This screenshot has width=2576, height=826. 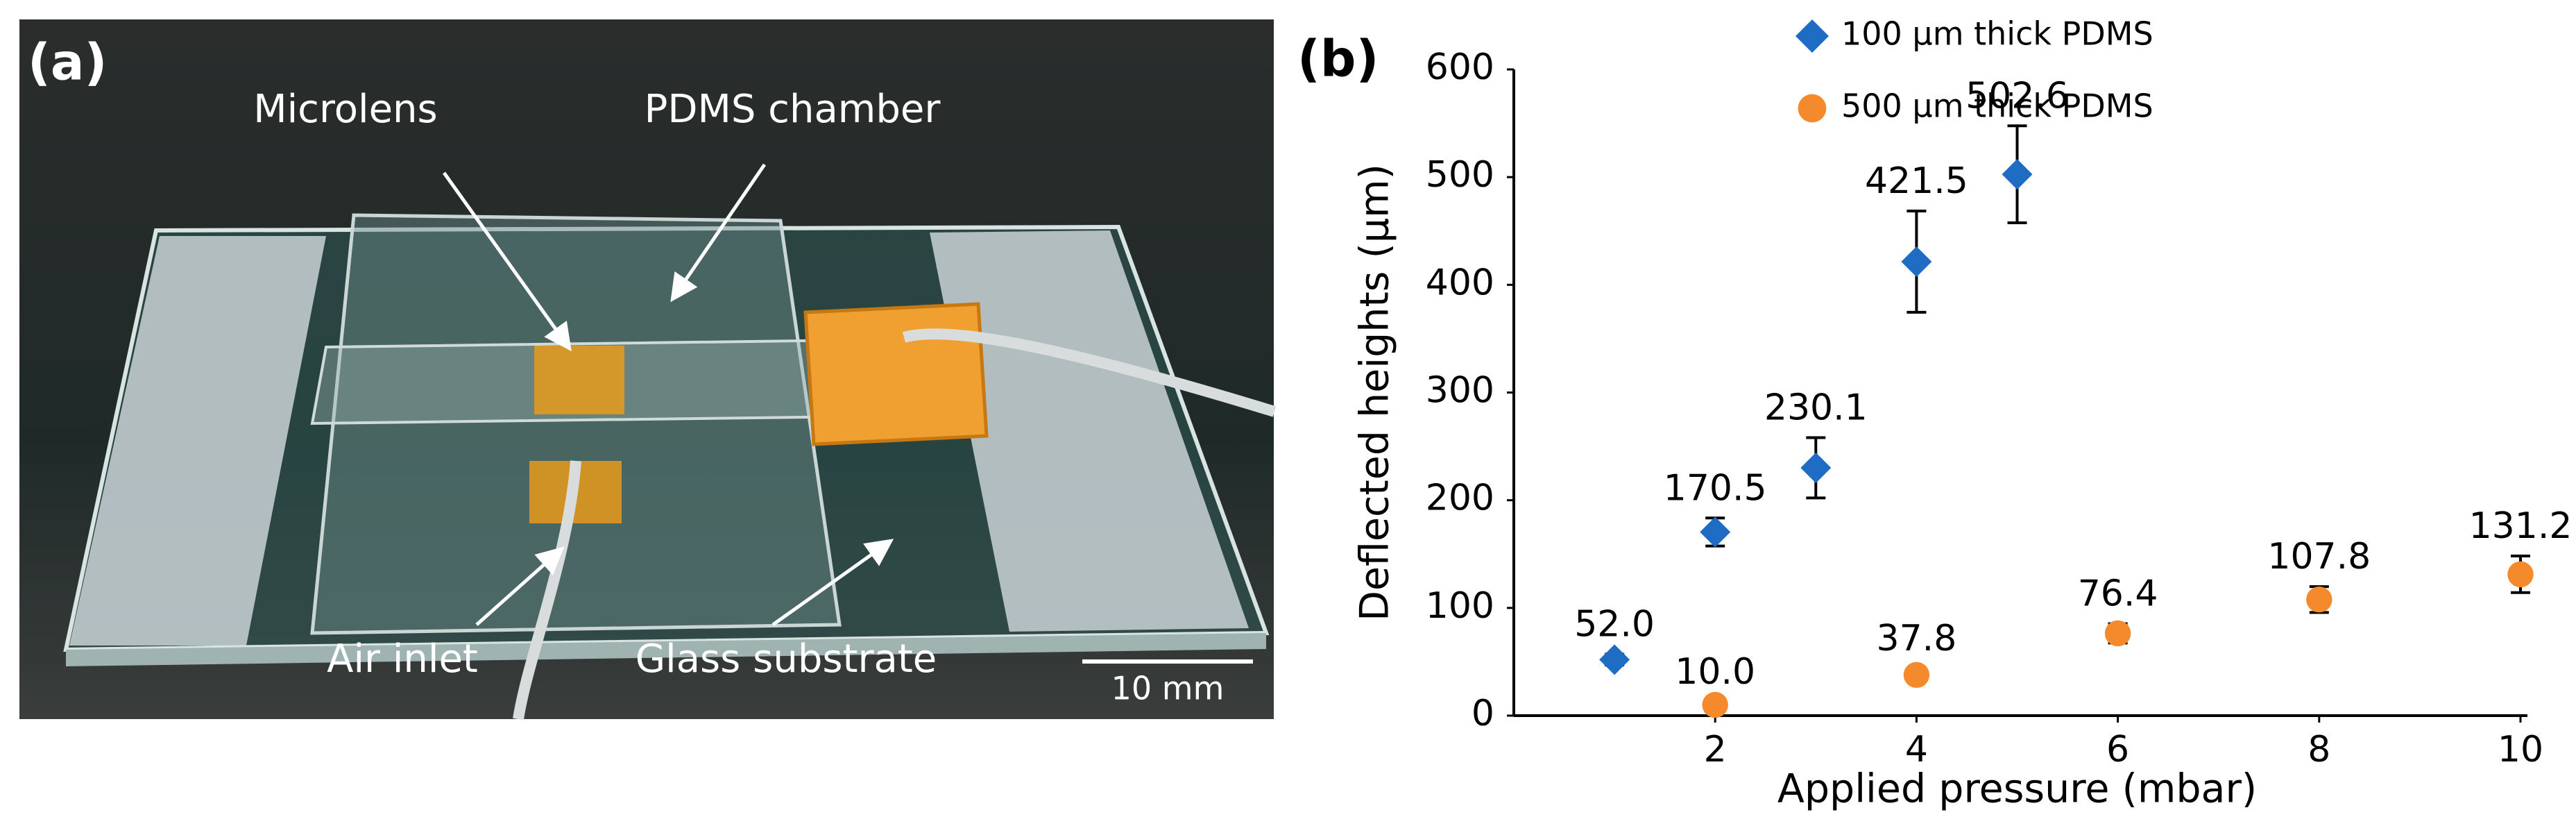 I want to click on value-label: 107.8, so click(x=2319, y=557).